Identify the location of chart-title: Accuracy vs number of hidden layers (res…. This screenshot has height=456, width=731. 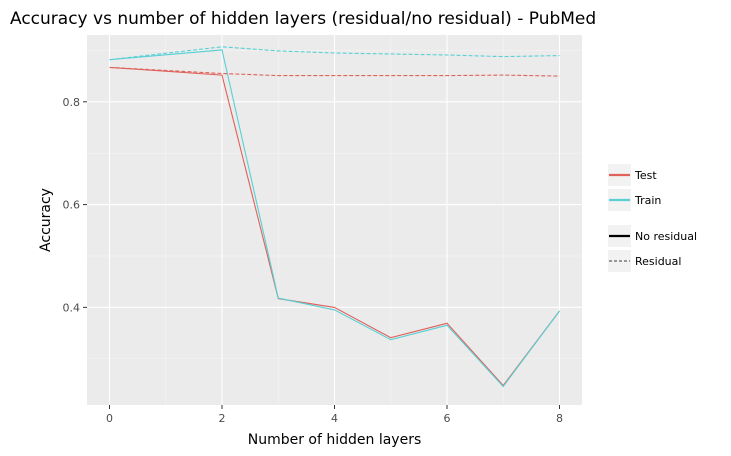
(303, 19).